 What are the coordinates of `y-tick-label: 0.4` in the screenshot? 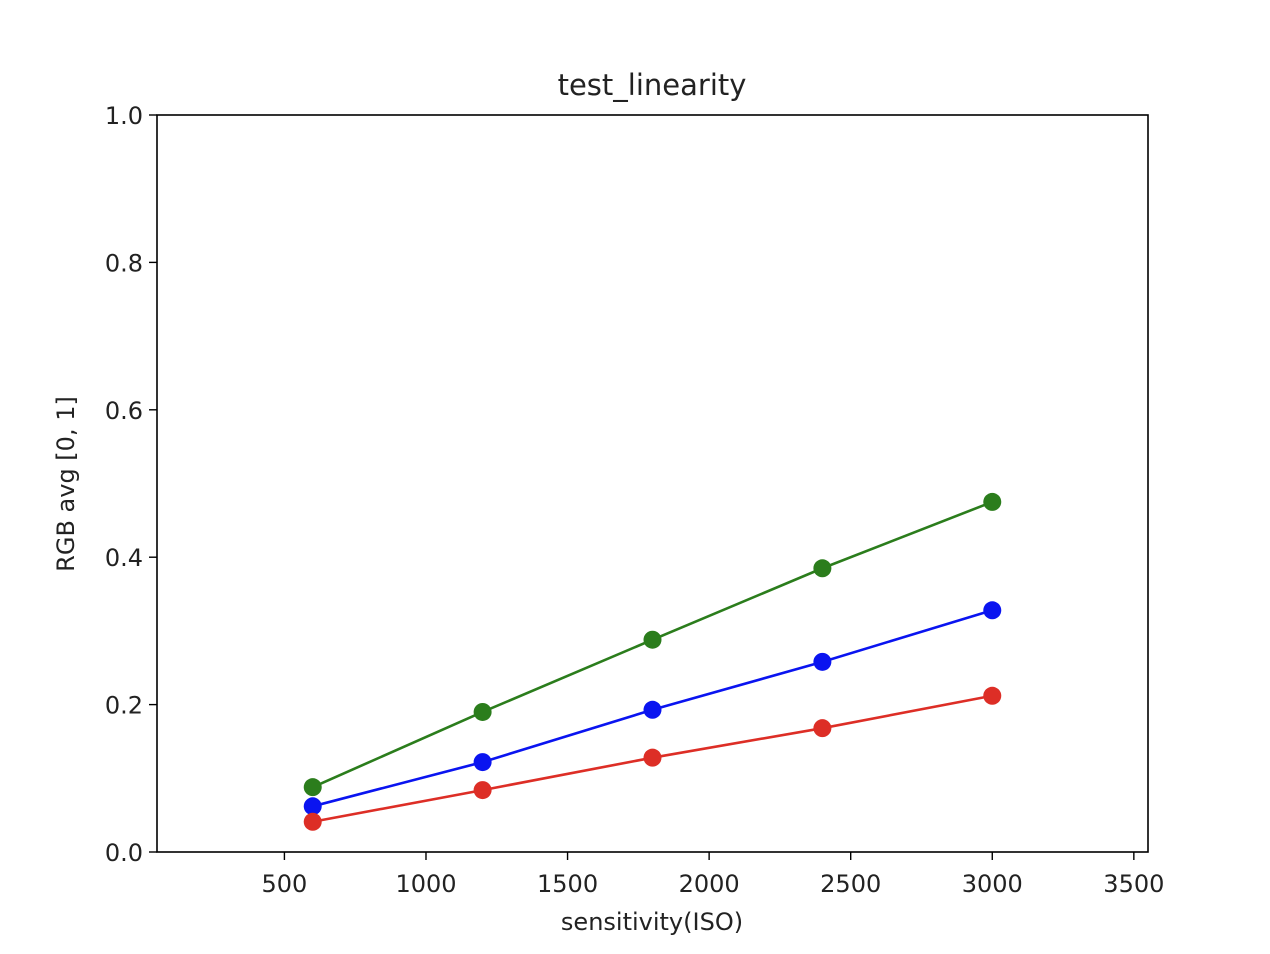 It's located at (124, 558).